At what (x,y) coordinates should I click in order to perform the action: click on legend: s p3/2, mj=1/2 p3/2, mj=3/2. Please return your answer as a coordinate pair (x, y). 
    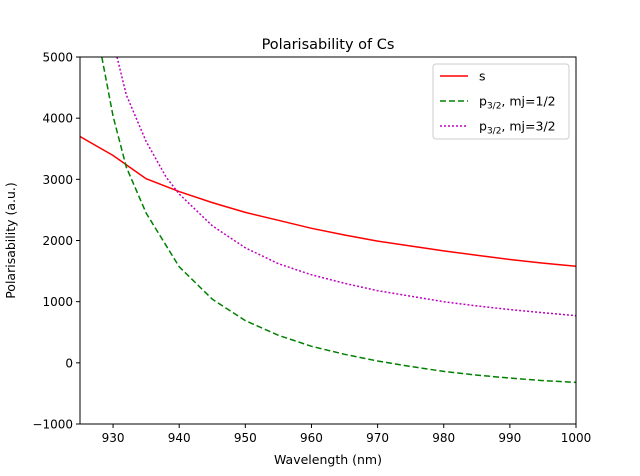
    Looking at the image, I should click on (501, 101).